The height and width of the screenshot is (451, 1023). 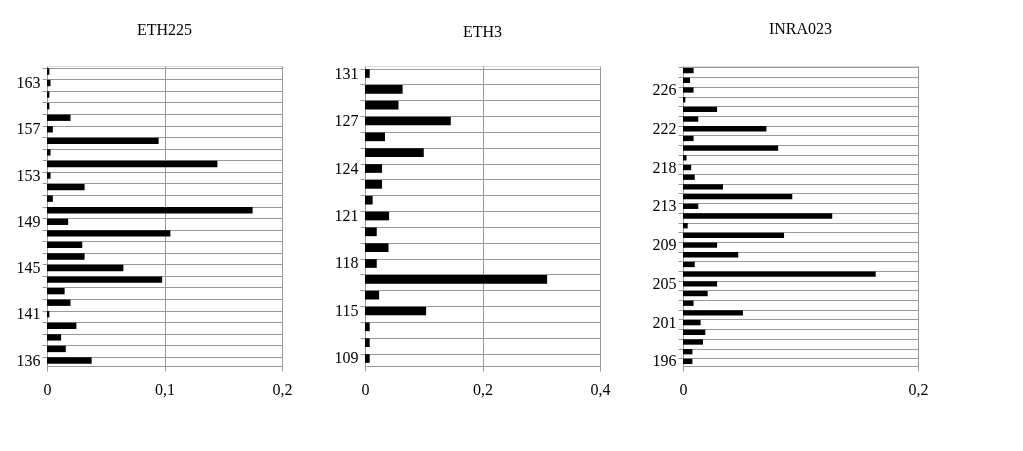 I want to click on chart-title: INRA023, so click(x=800, y=29).